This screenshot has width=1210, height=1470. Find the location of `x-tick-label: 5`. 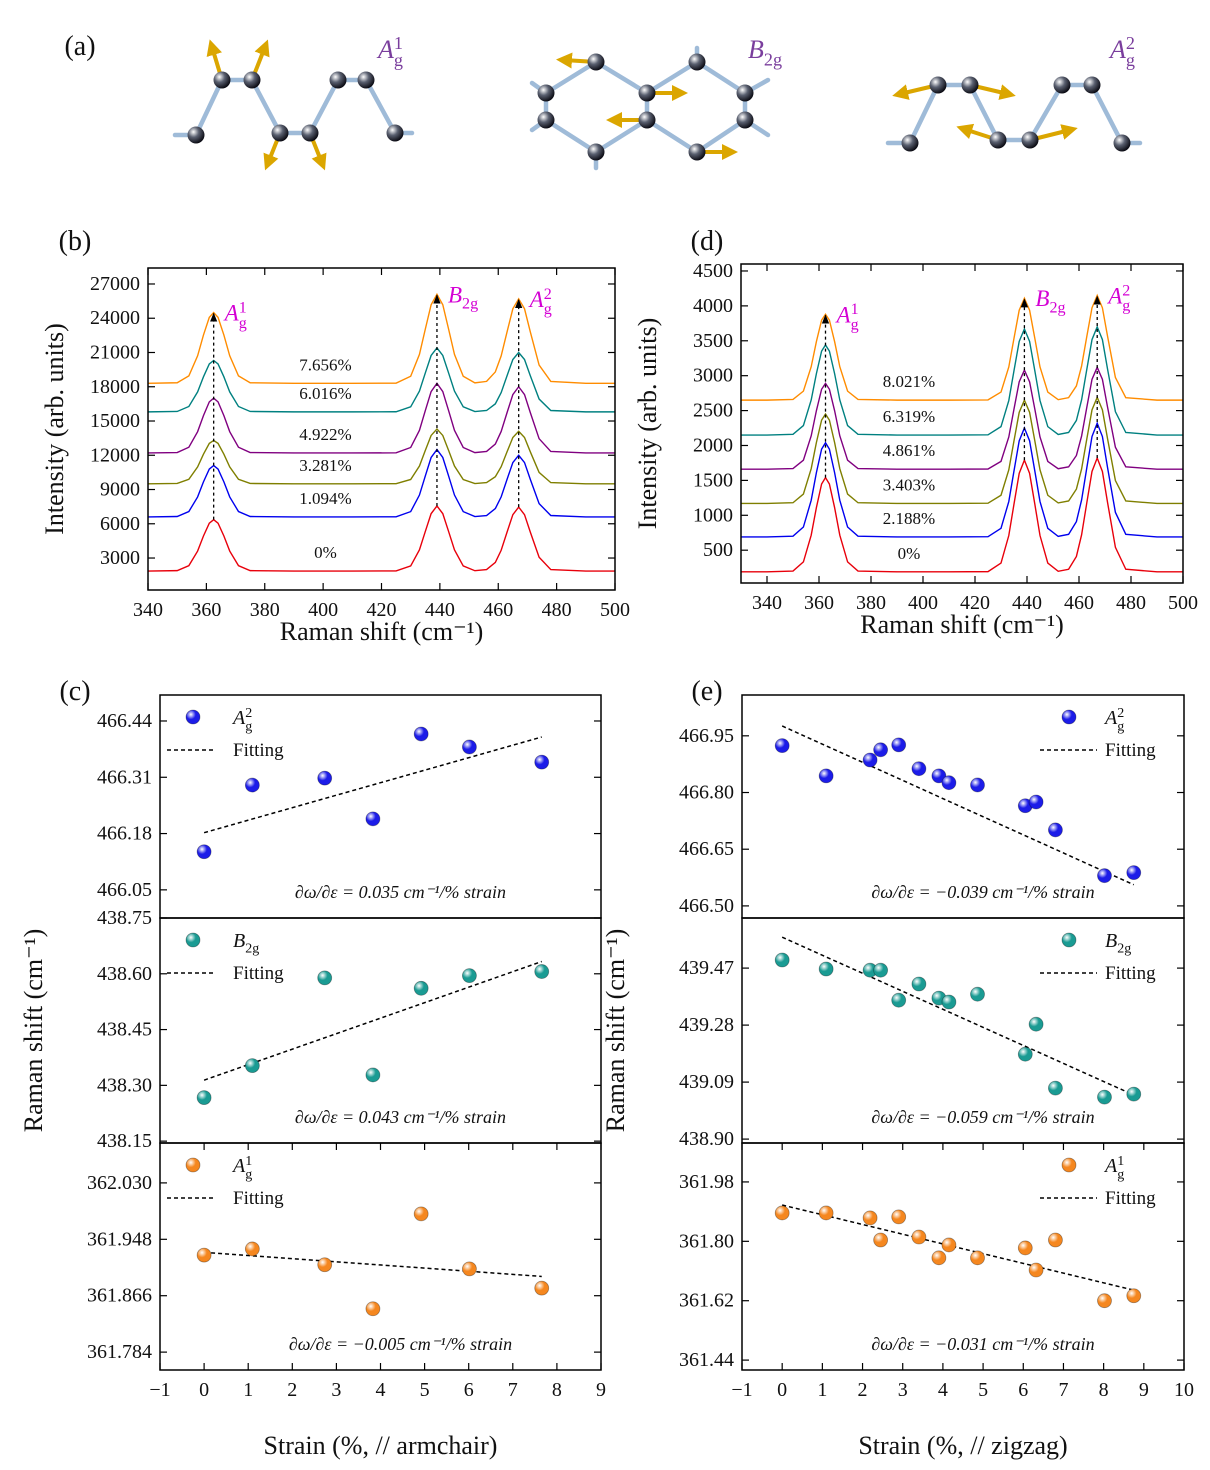

x-tick-label: 5 is located at coordinates (983, 1390).